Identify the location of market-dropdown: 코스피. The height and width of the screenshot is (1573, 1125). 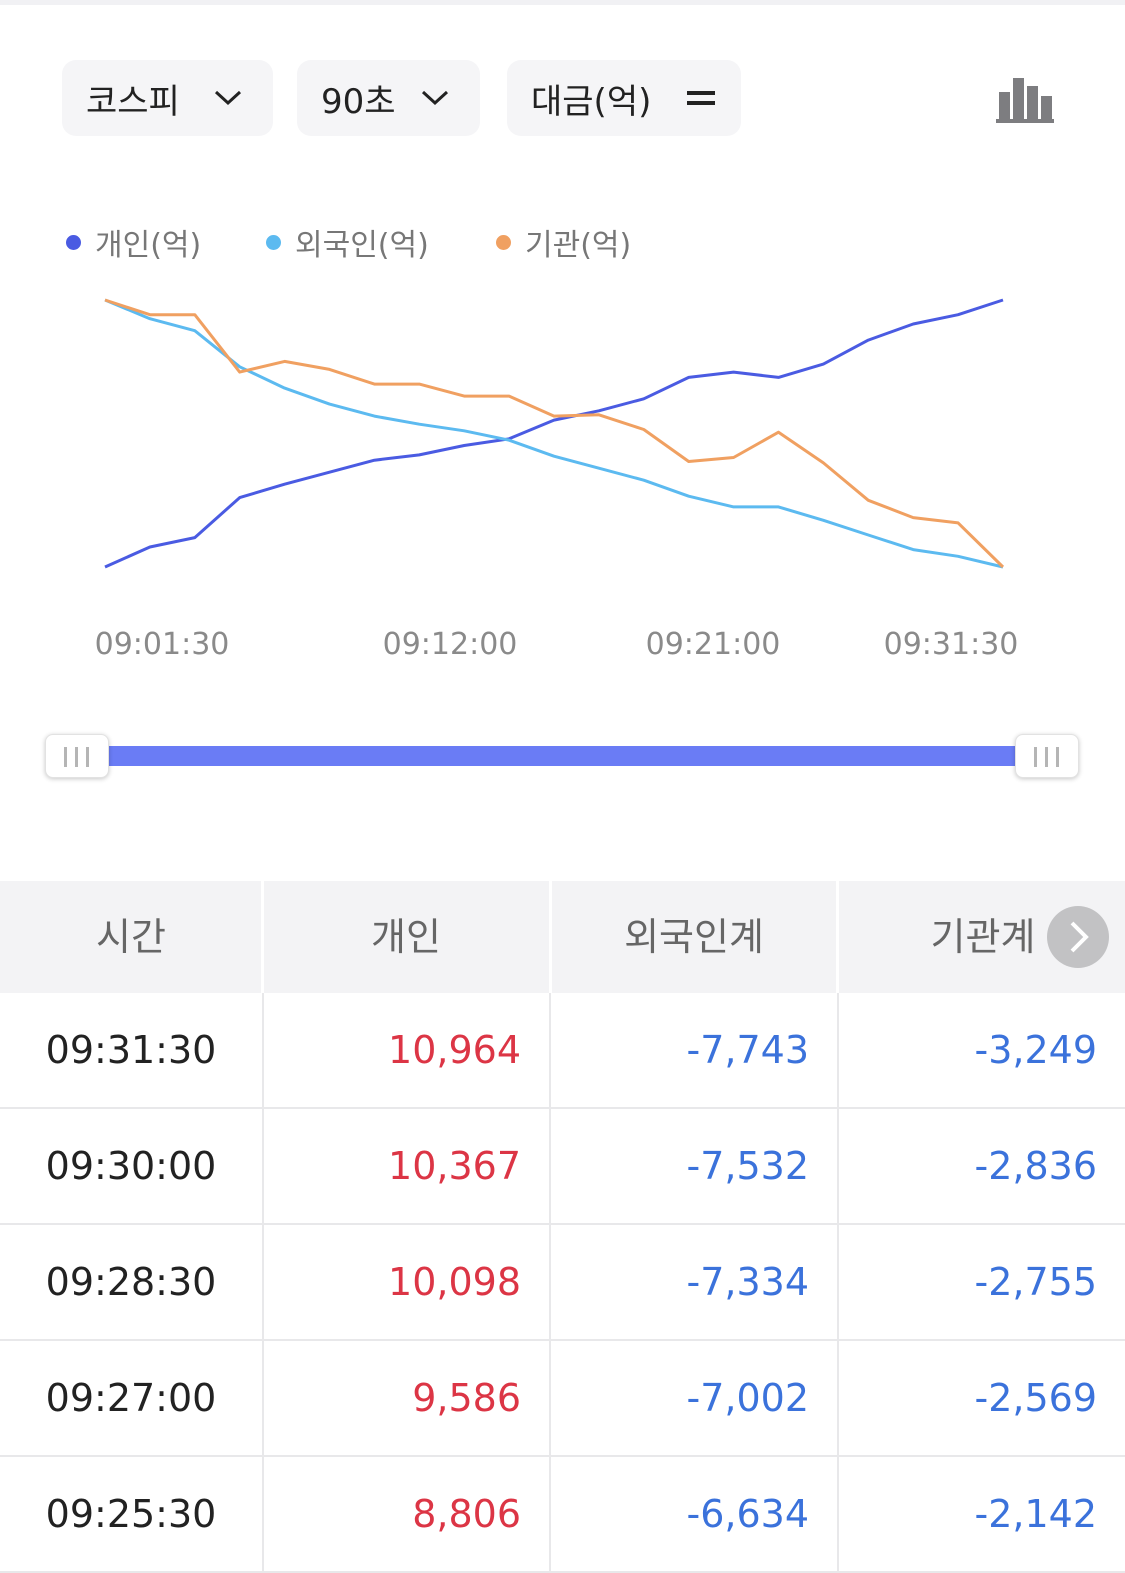
(167, 98).